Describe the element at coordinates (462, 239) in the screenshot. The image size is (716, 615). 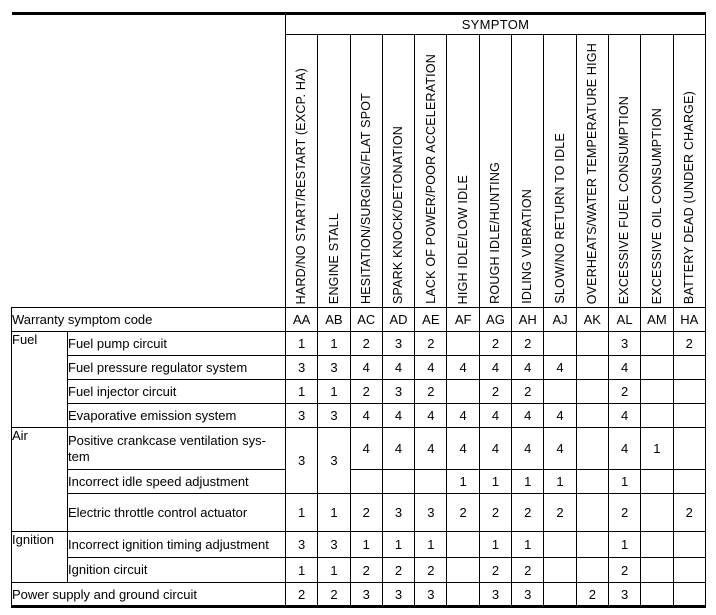
I see `column-header-label: HIGH IDLE/LOW IDLE` at that location.